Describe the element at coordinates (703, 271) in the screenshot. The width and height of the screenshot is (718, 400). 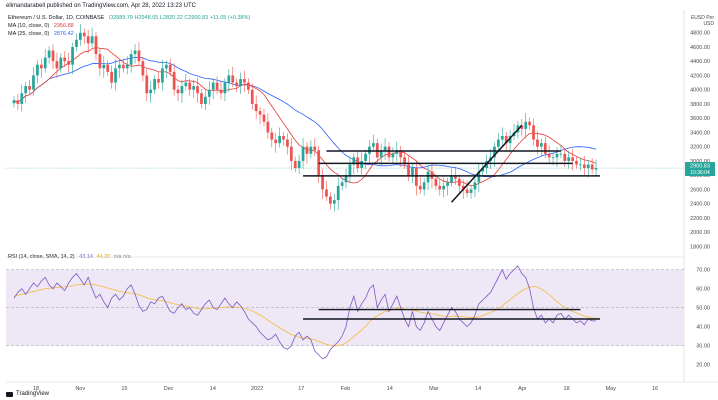
I see `rsi-tick-label: 70.00` at that location.